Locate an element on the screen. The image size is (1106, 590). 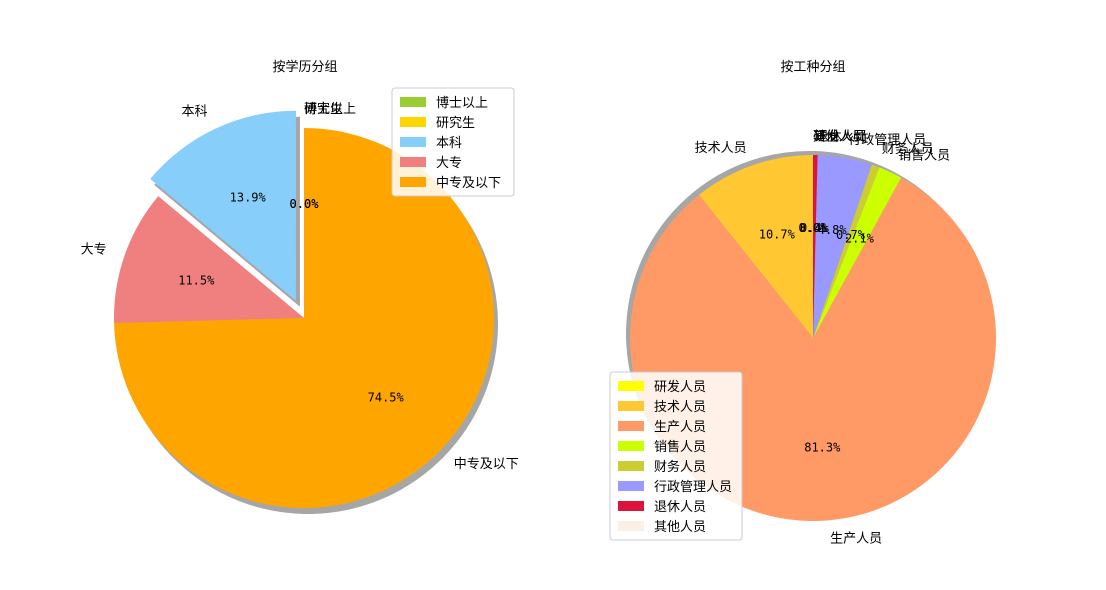
slice-percent-label: 2.1% is located at coordinates (860, 239).